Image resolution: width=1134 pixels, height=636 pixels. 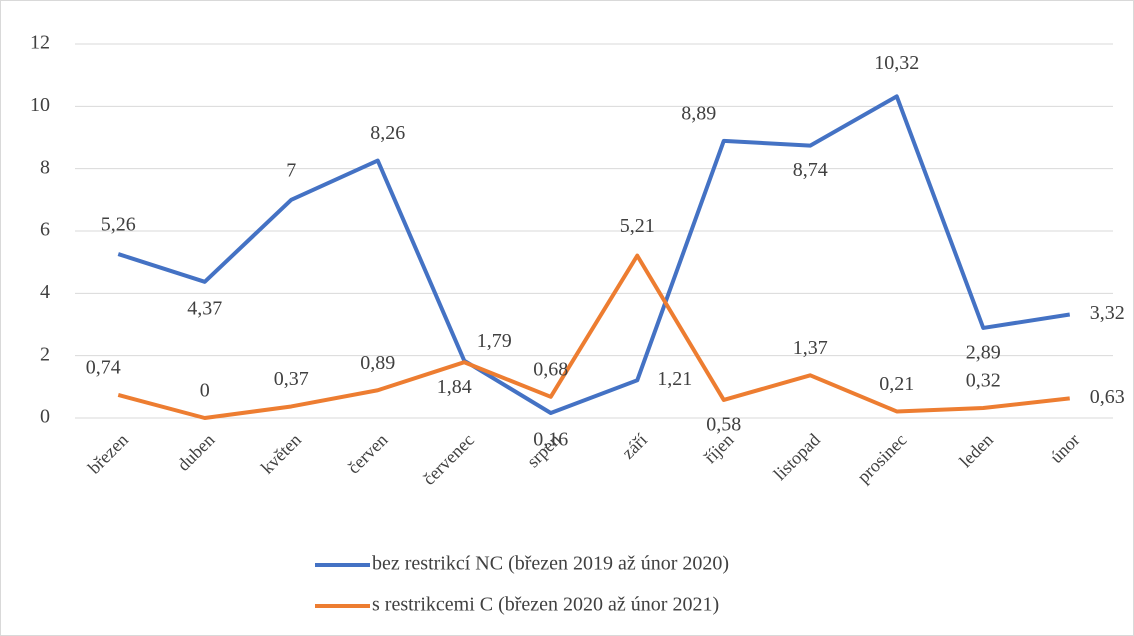 I want to click on y-tick-label: 6, so click(x=45, y=230).